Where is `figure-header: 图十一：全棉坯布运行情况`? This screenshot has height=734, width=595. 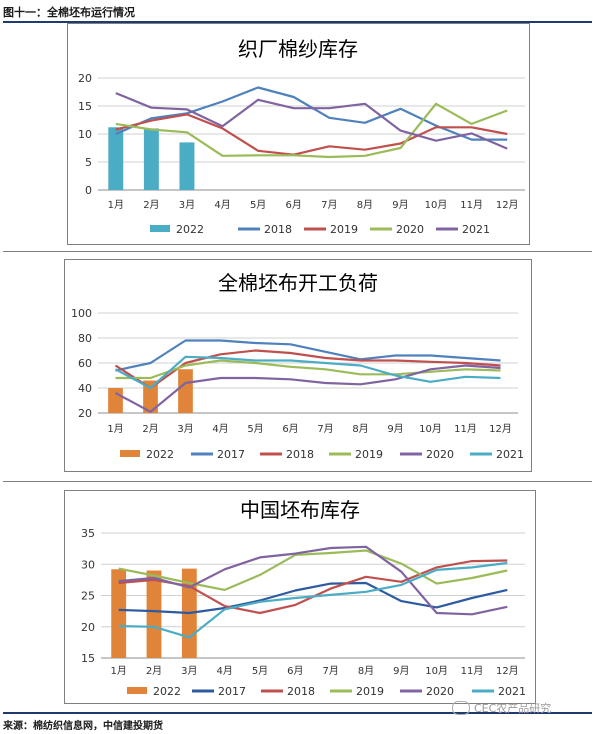 figure-header: 图十一：全棉坯布运行情况 is located at coordinates (297, 13).